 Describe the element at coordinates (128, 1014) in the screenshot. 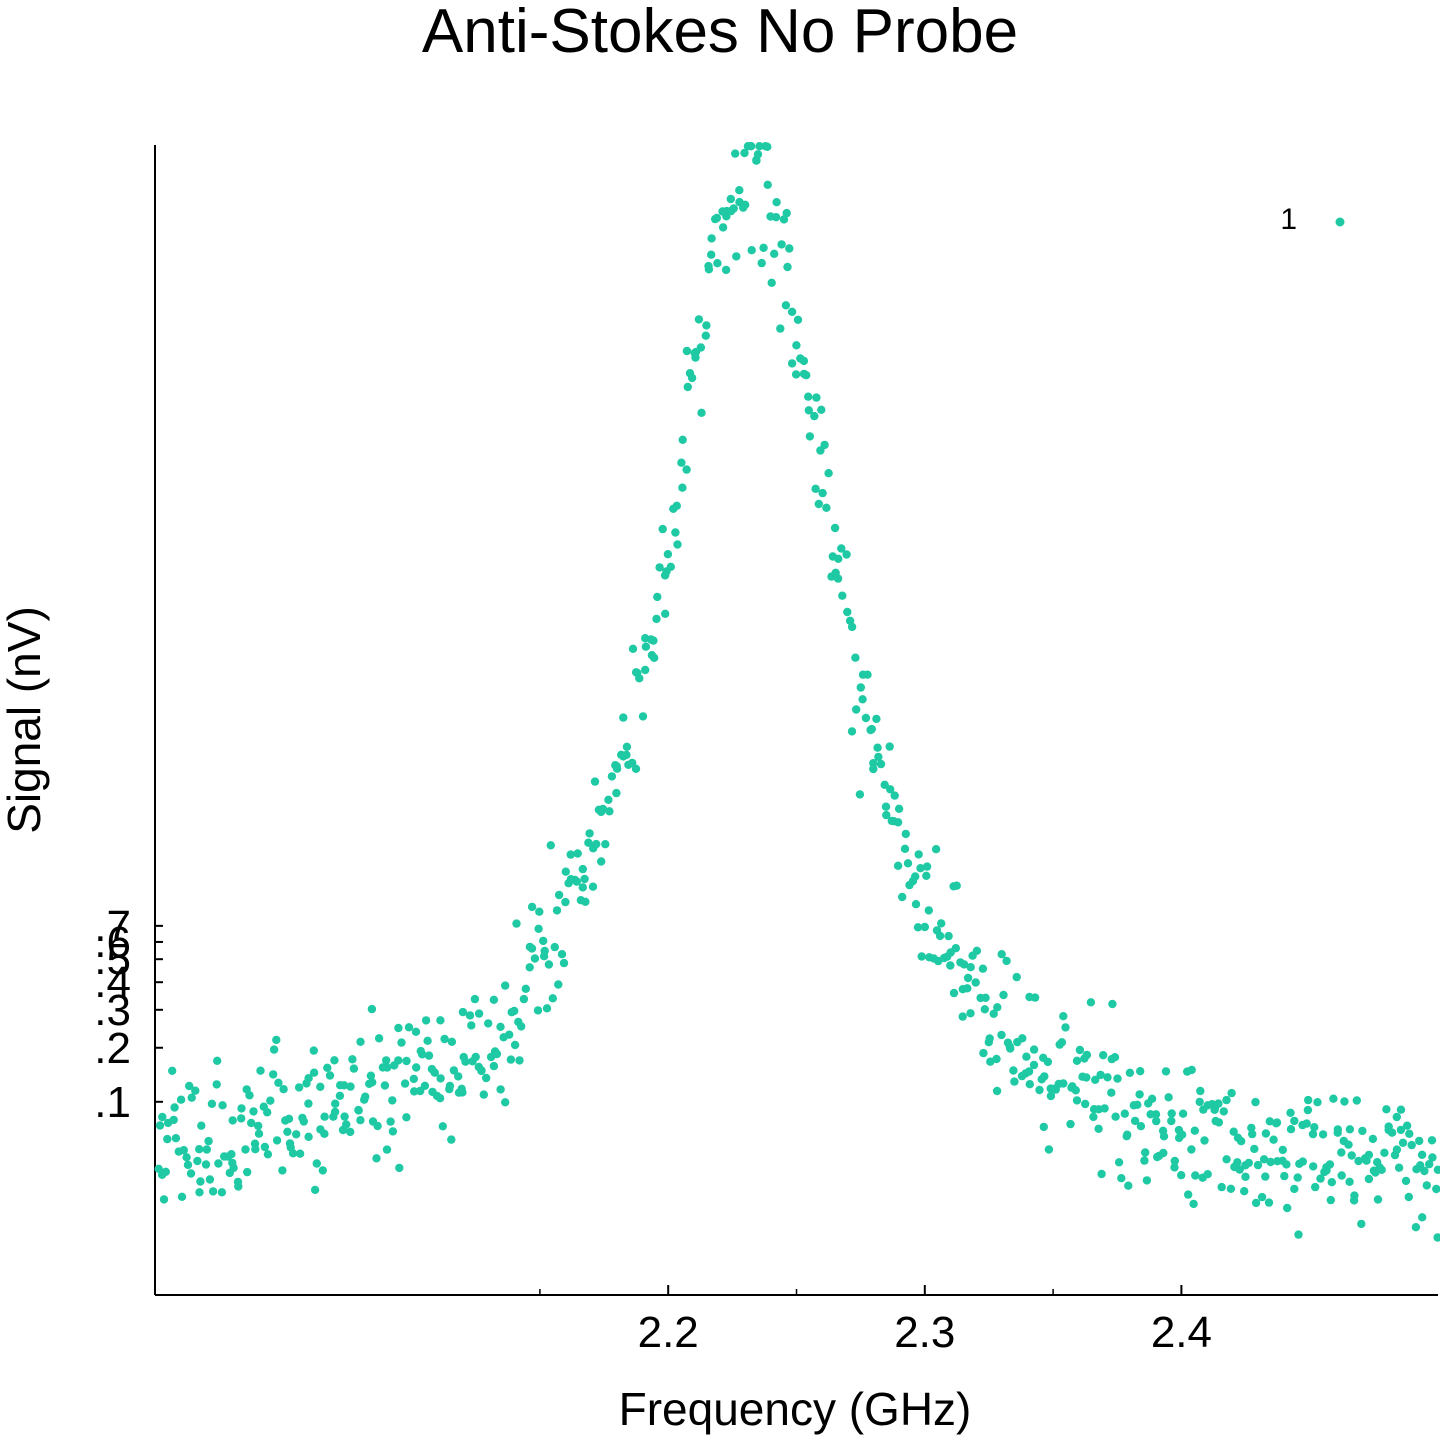

I see `y-ticks: .1 .2.3.4.5.6.7` at that location.